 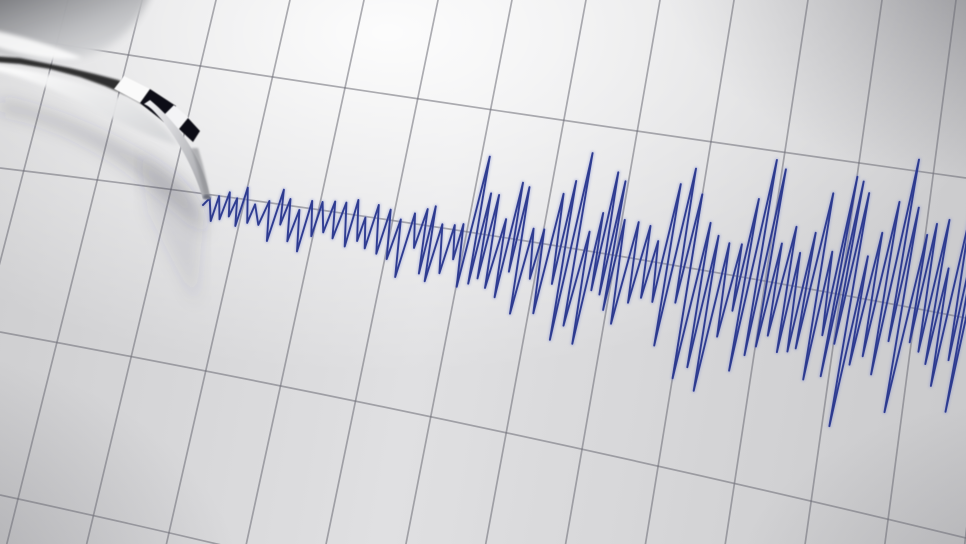 What do you see at coordinates (41, 45) in the screenshot?
I see `stylus-arm-highlight` at bounding box center [41, 45].